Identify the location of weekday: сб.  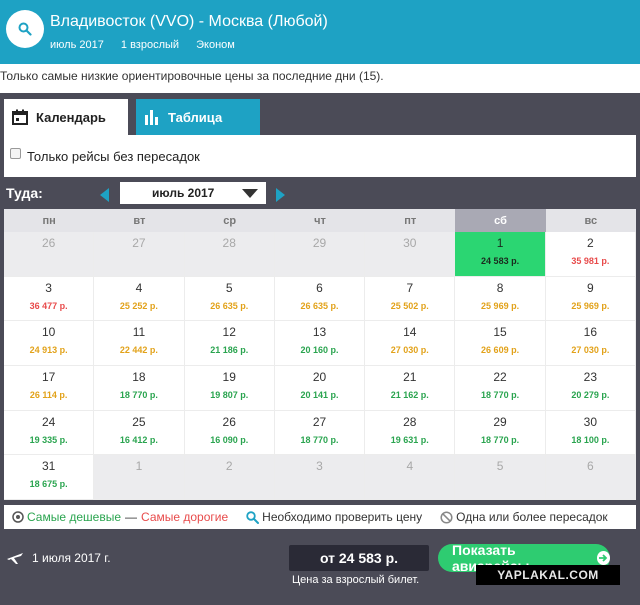
(500, 220).